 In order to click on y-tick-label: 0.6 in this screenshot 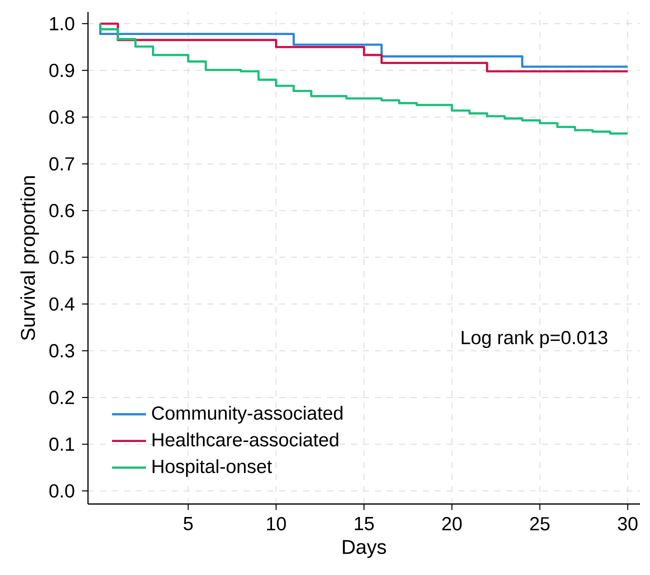, I will do `click(61, 211)`.